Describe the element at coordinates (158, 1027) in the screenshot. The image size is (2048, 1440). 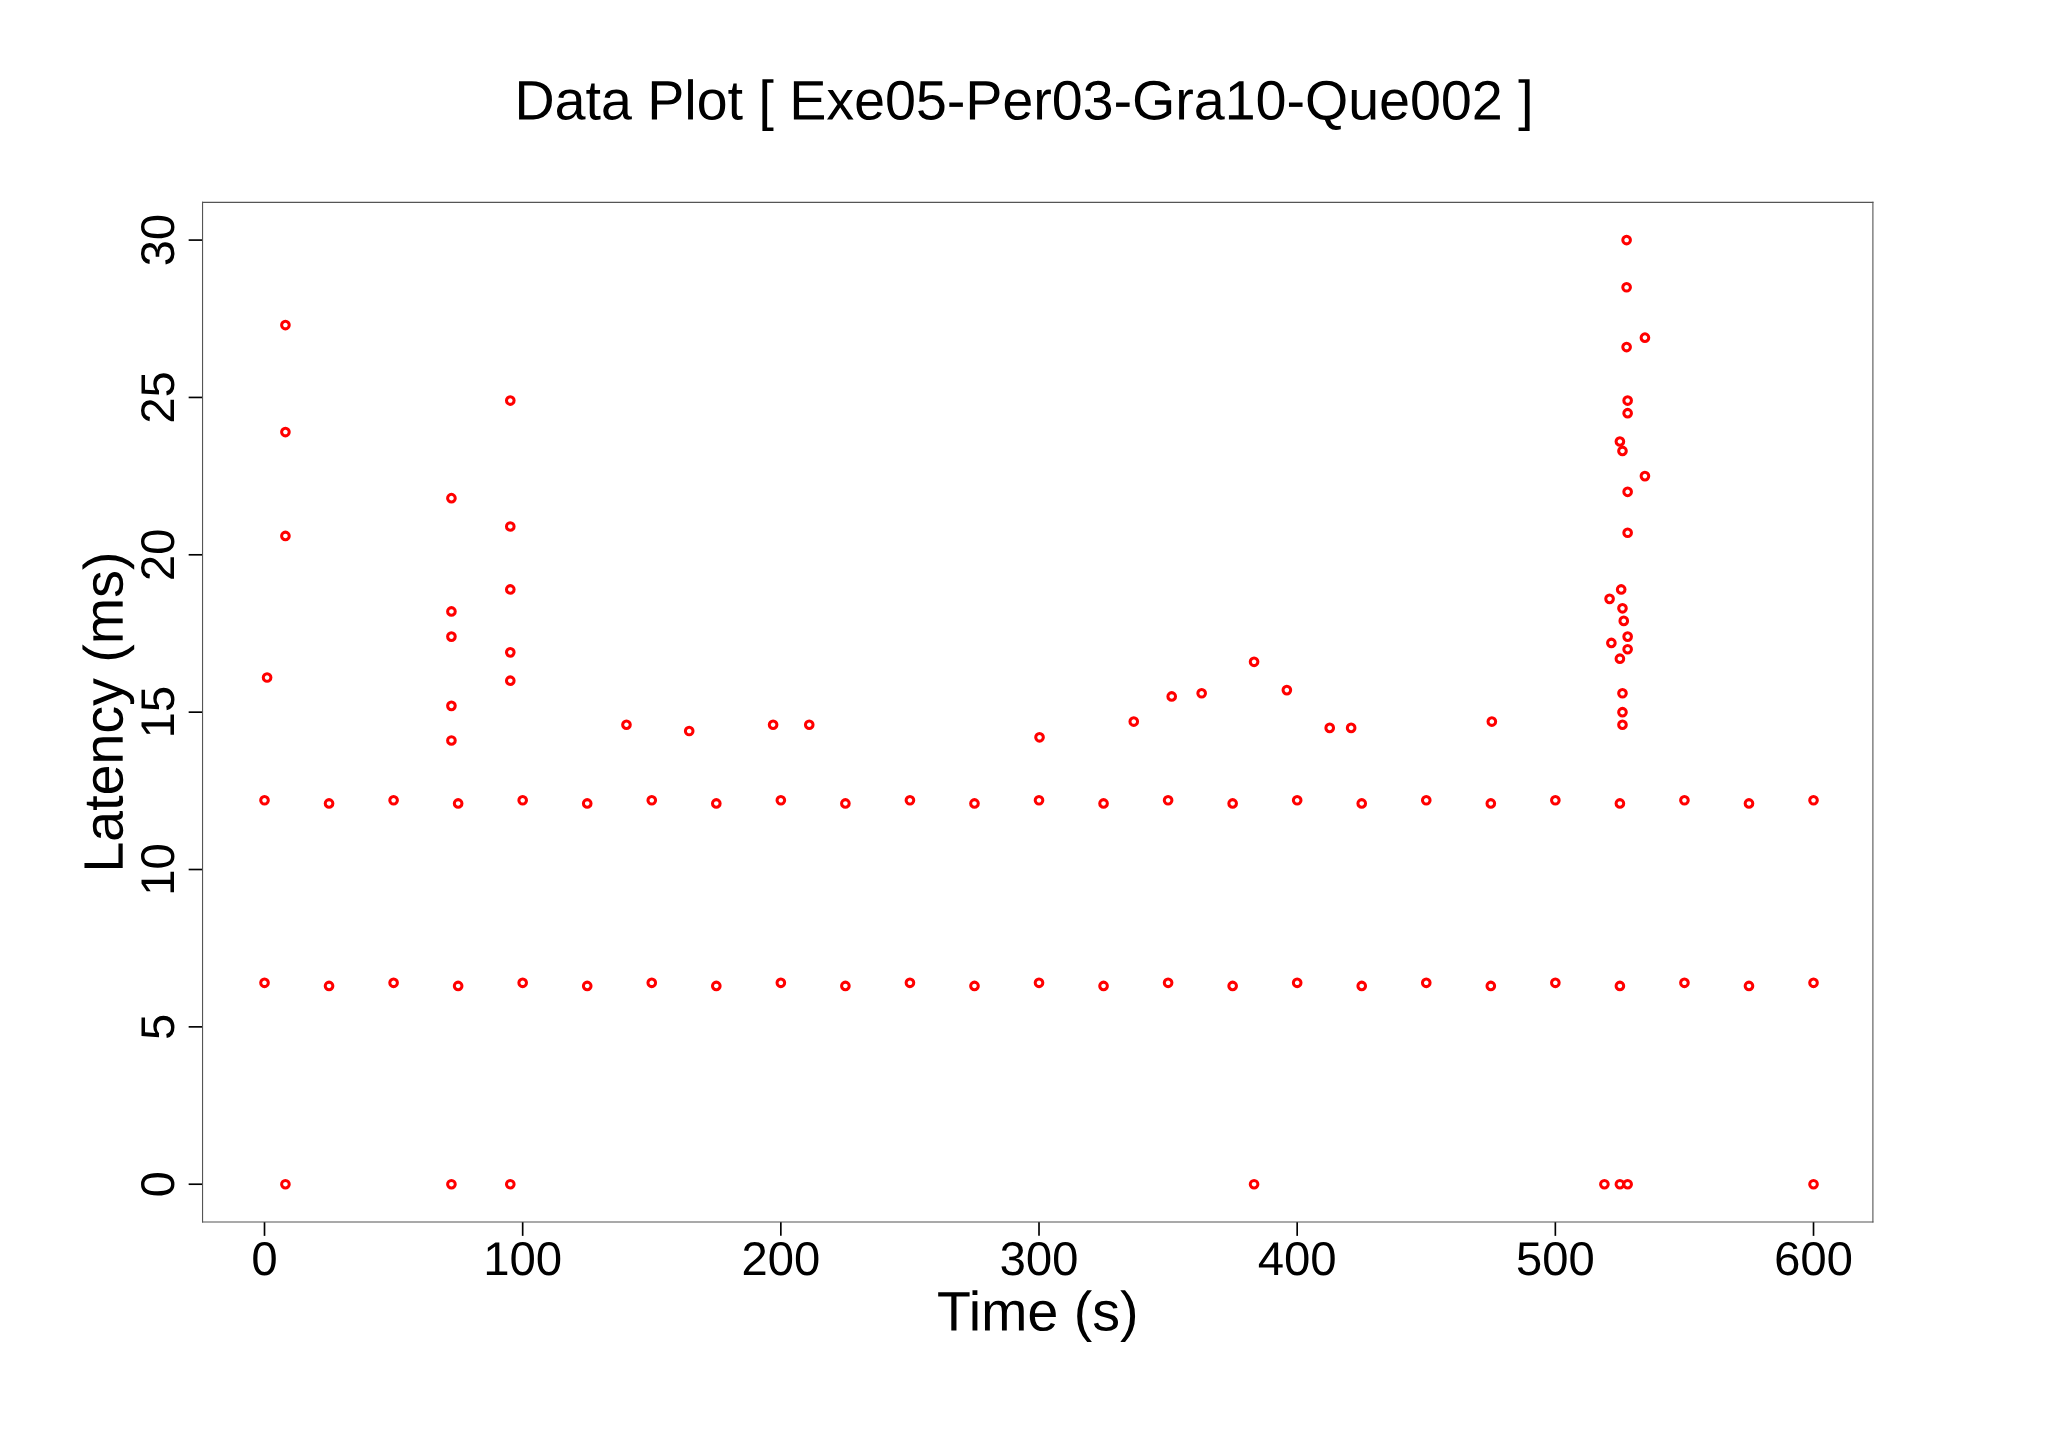
I see `y-tick-label: 5` at that location.